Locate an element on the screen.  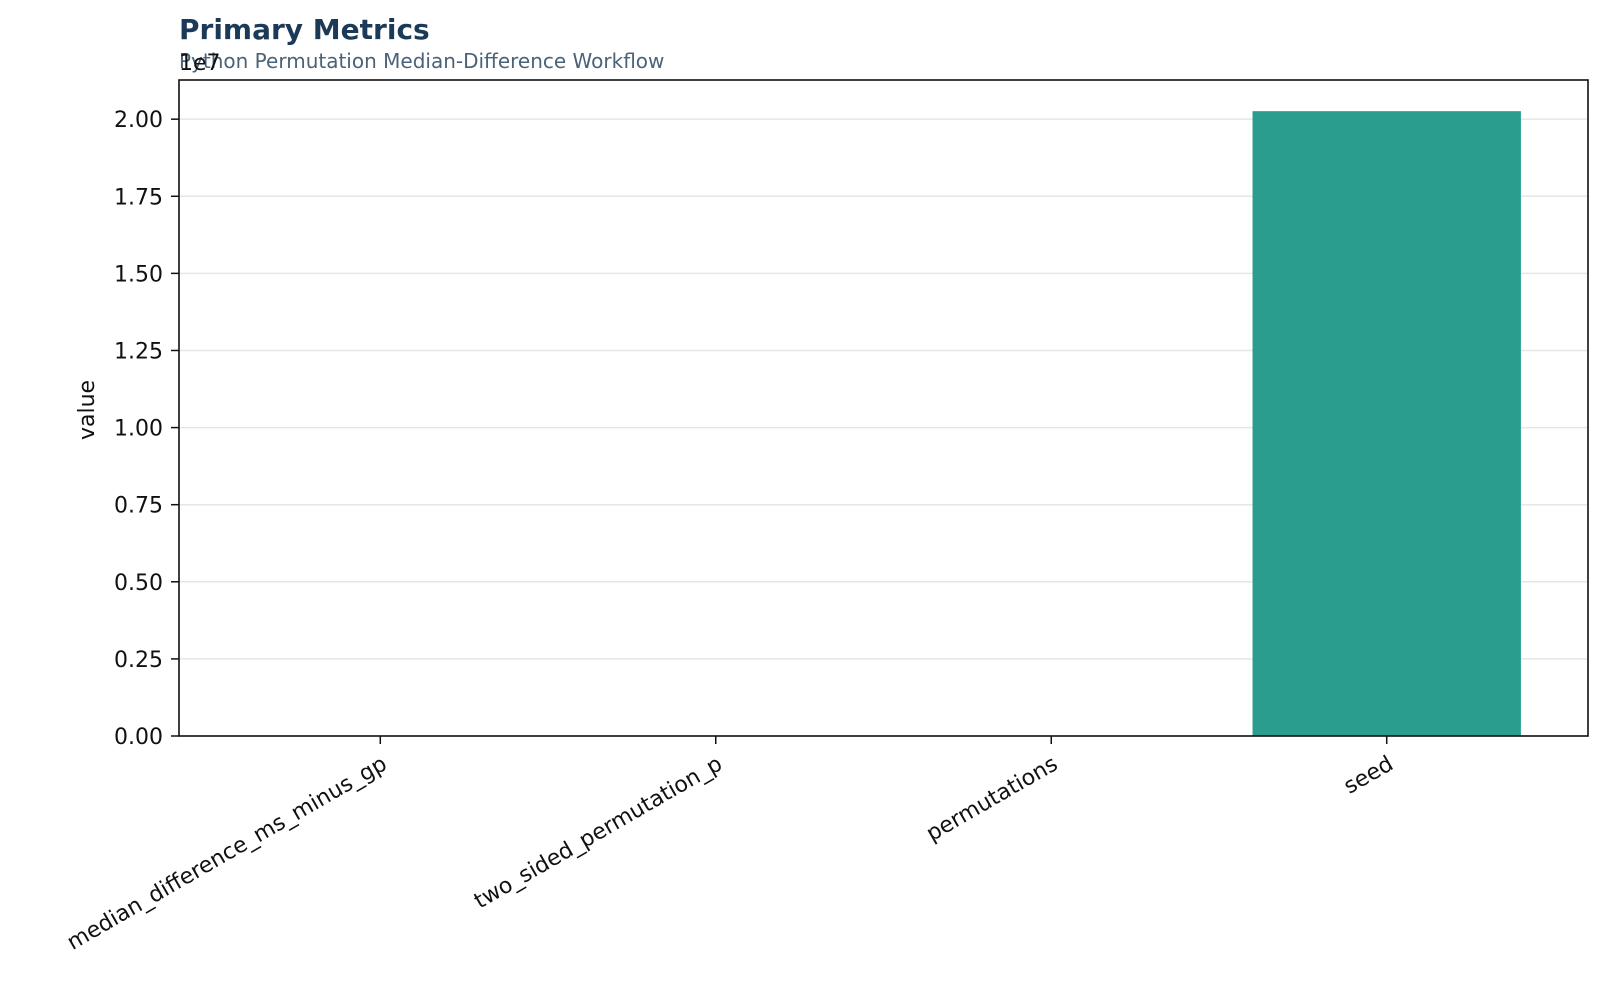
x-tick-label: median_difference_ms_minus_gp is located at coordinates (227, 854).